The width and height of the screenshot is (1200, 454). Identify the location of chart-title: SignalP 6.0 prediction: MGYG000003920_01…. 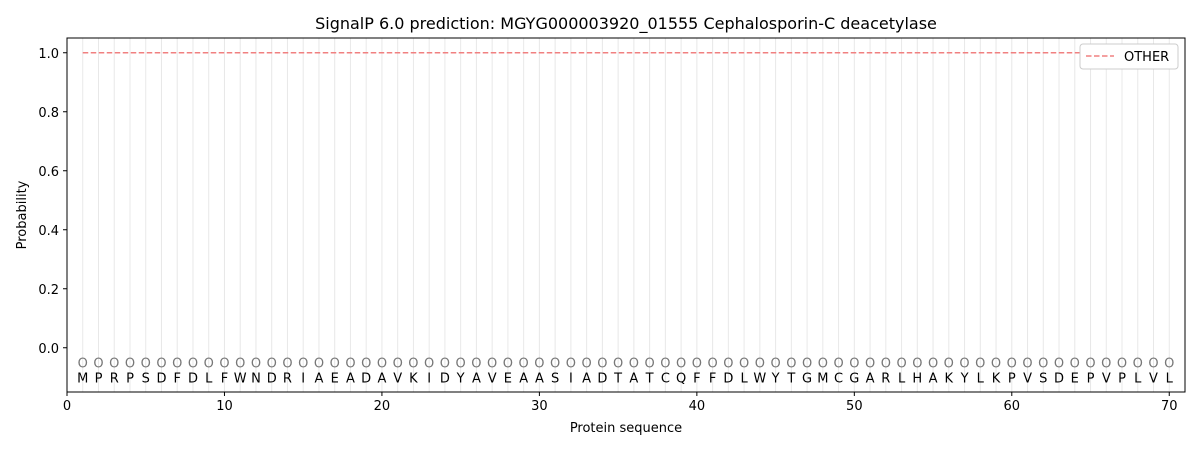
(626, 24).